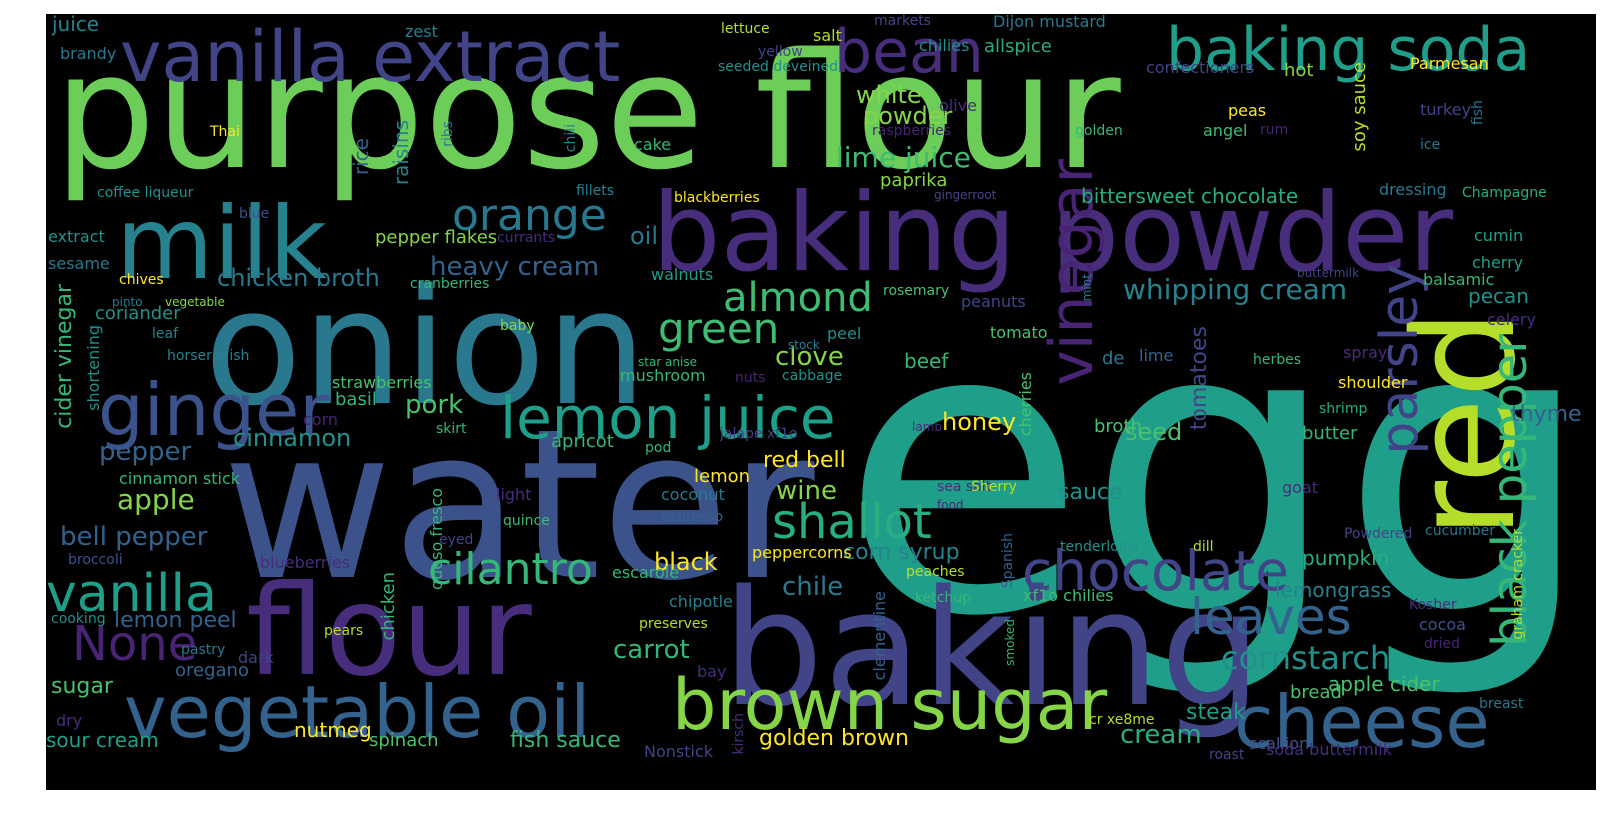 This screenshot has width=1614, height=818. What do you see at coordinates (780, 52) in the screenshot?
I see `cloud-word: yellow` at bounding box center [780, 52].